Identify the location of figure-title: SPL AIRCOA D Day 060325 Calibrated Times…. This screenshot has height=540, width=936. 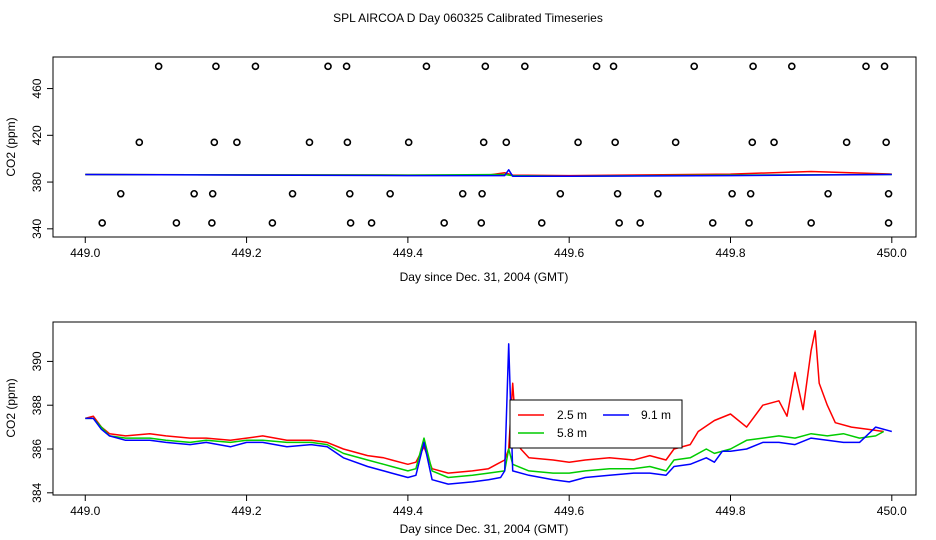
(468, 18).